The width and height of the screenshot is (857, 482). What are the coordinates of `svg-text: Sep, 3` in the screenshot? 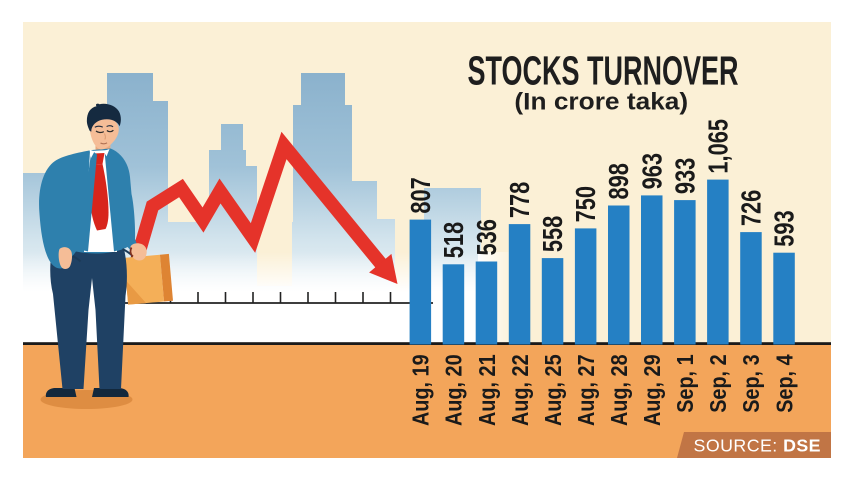 It's located at (752, 383).